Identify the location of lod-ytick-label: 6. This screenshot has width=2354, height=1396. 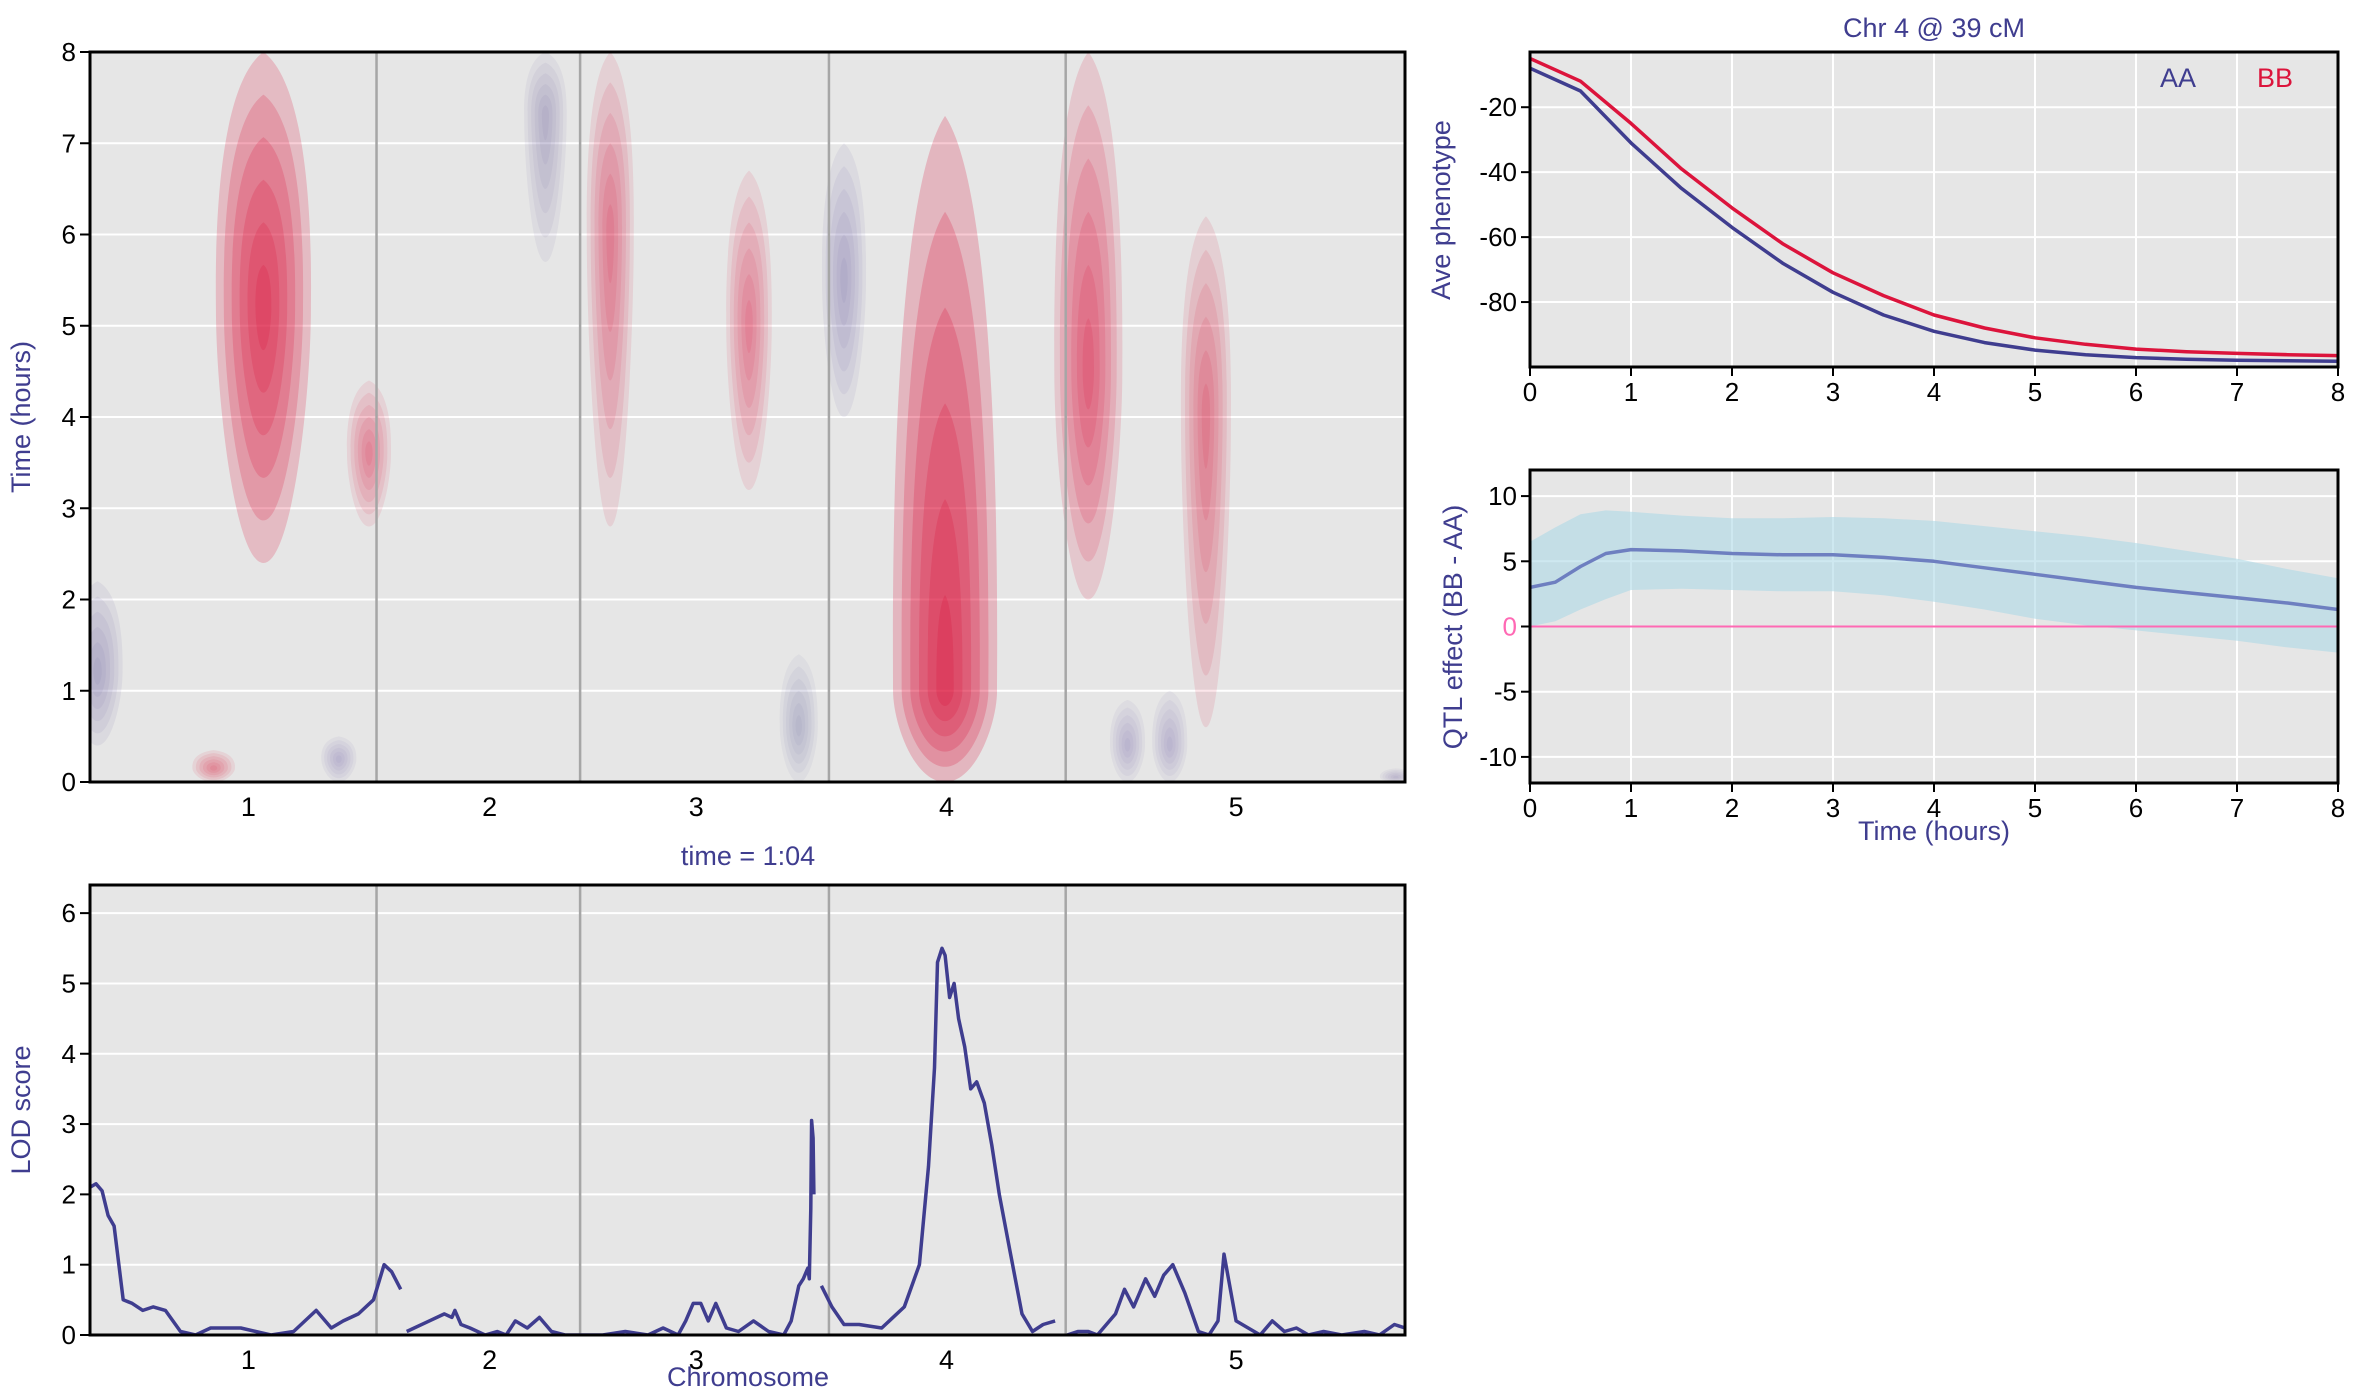
(69, 913).